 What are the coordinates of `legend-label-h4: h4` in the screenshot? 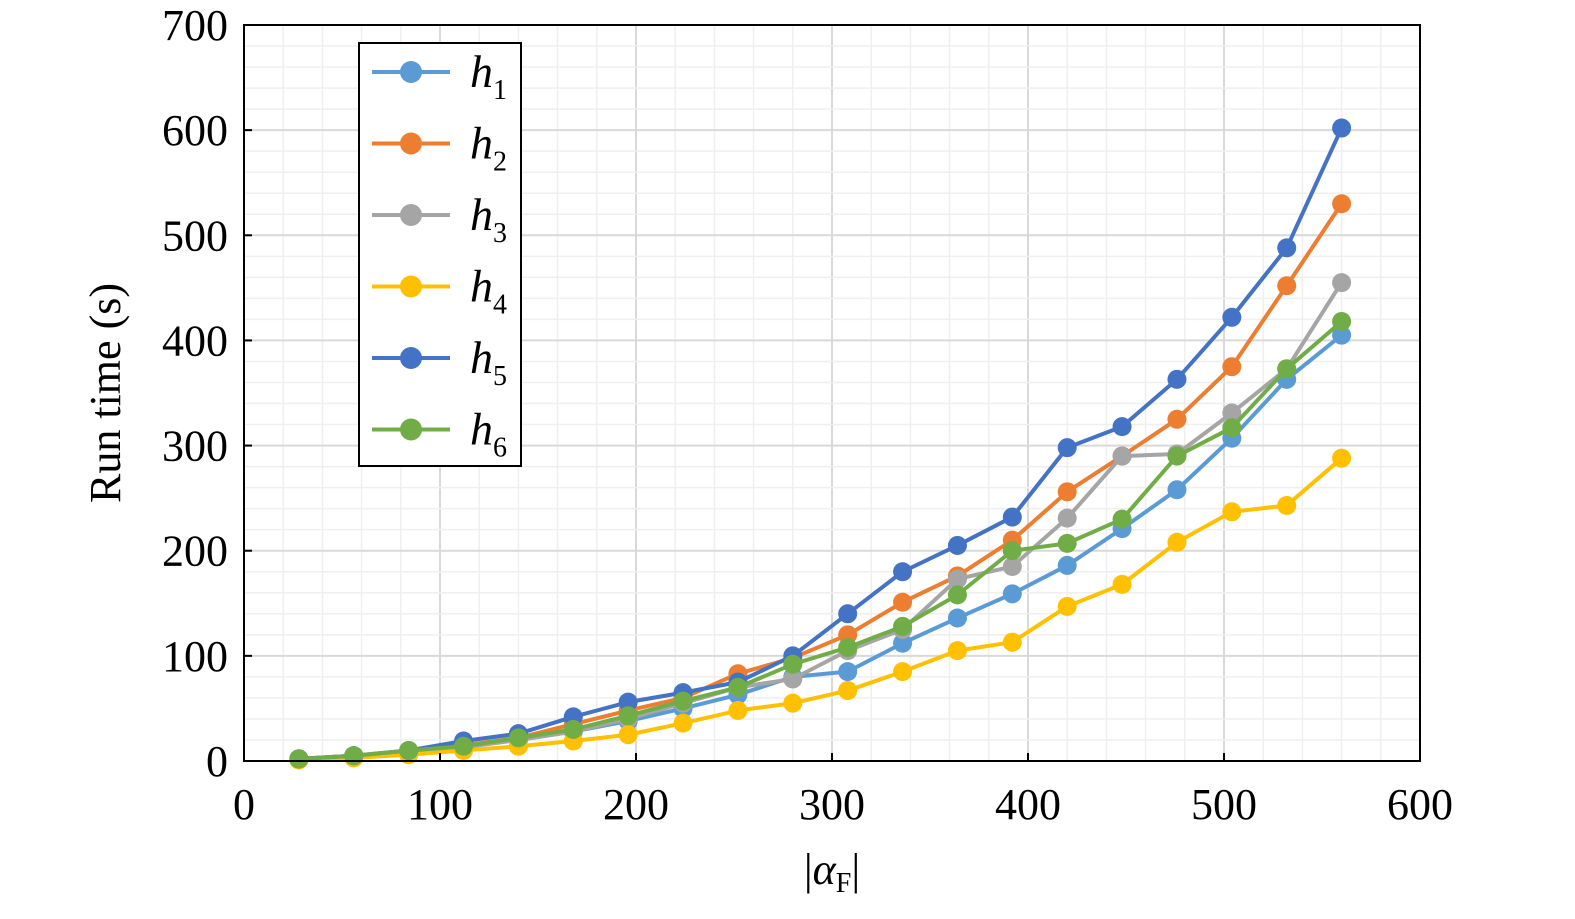 It's located at (488, 291).